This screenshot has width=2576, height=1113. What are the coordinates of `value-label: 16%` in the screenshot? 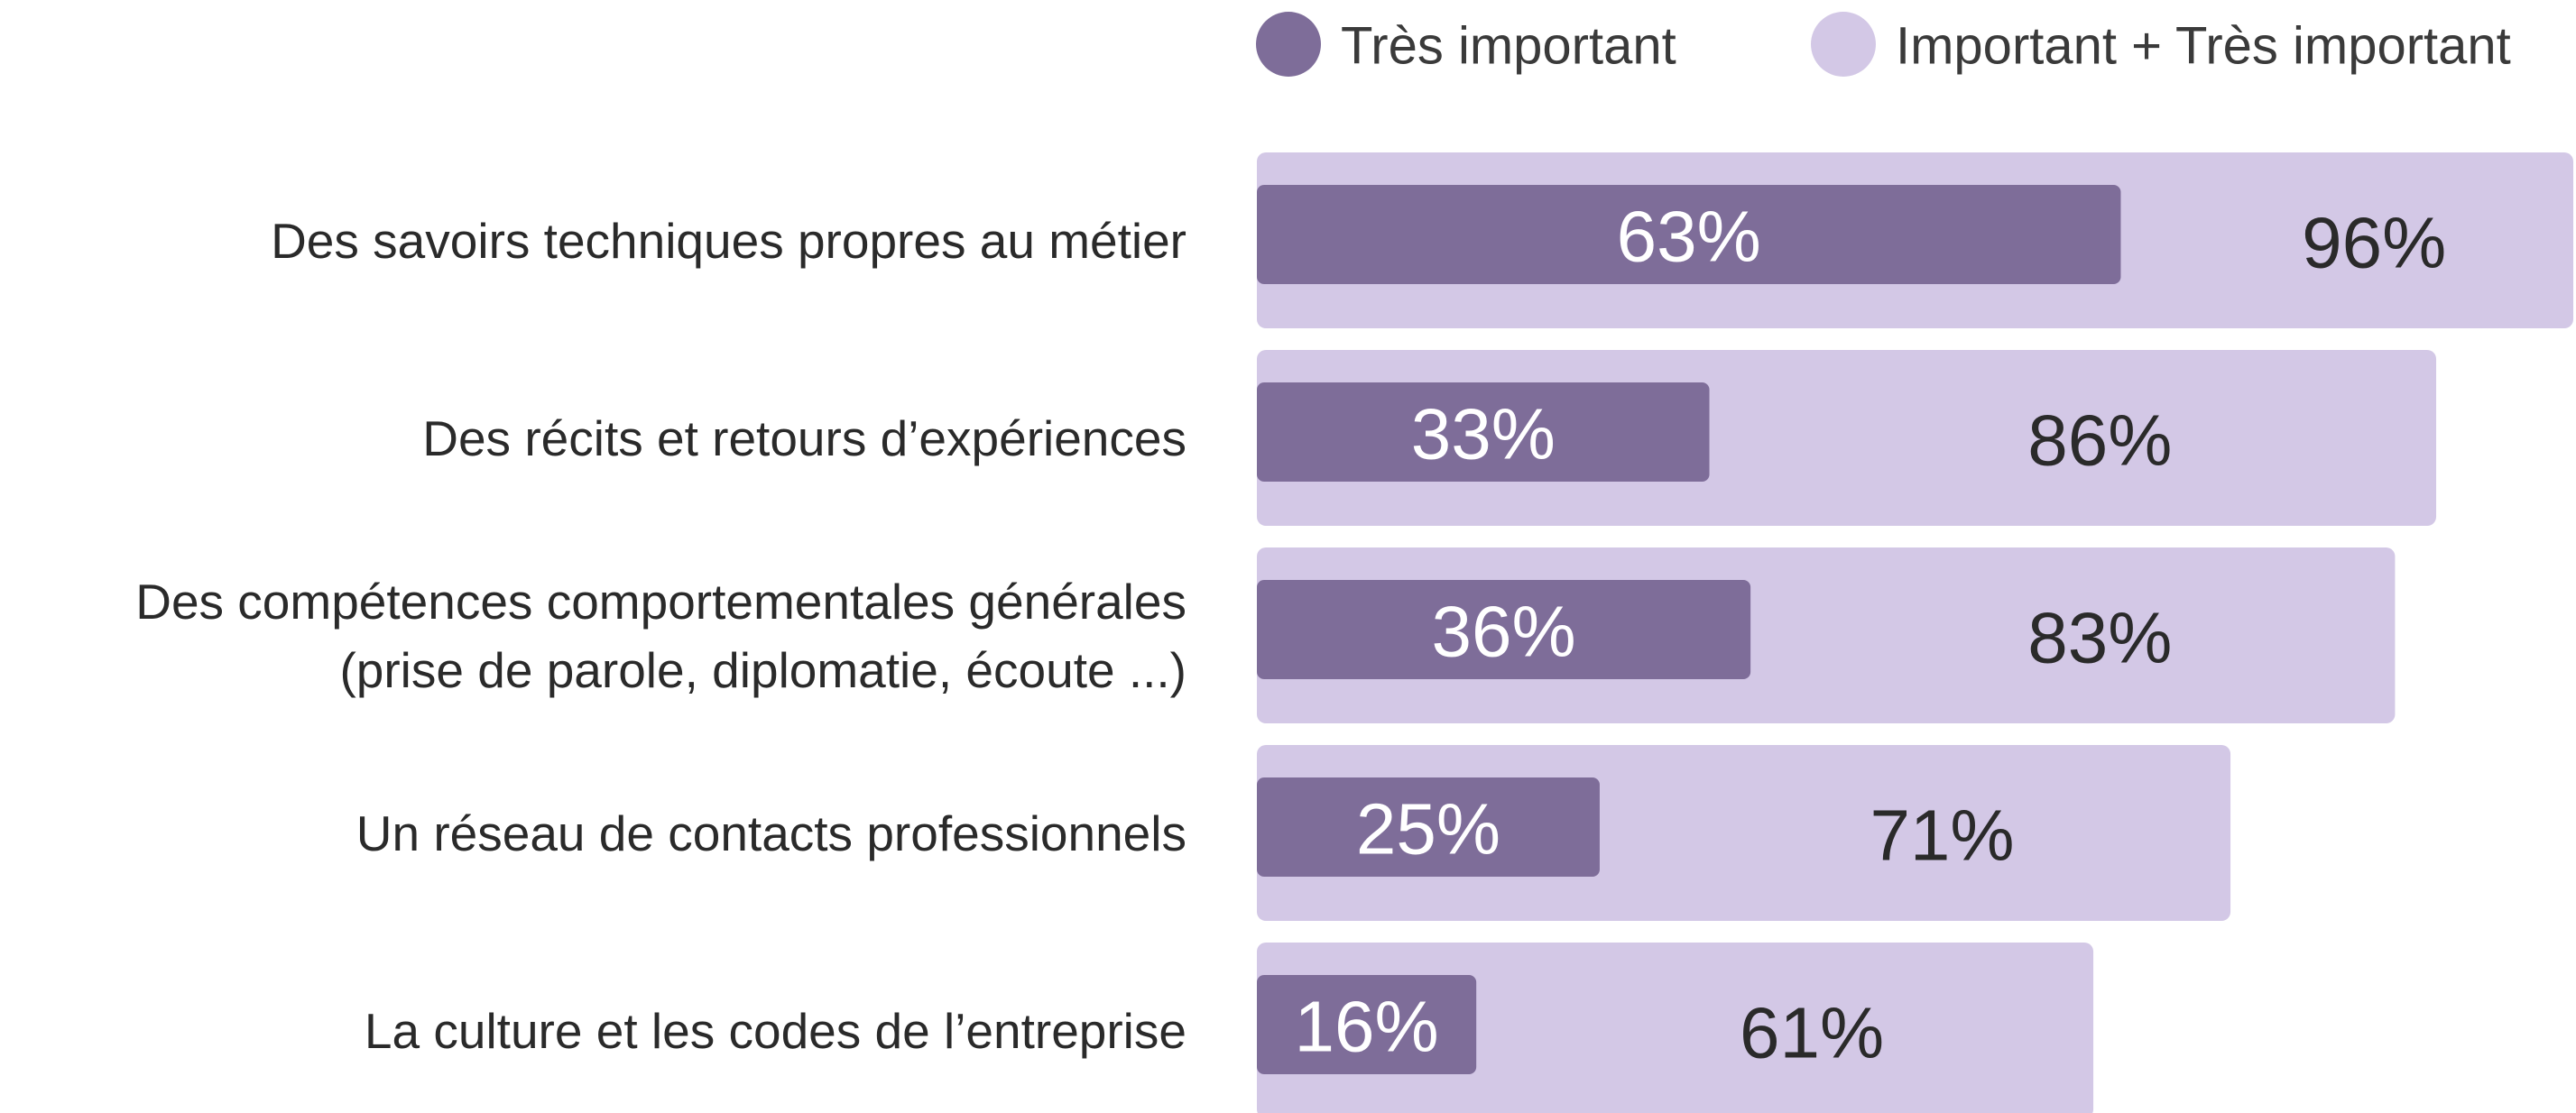 It's located at (1367, 1027).